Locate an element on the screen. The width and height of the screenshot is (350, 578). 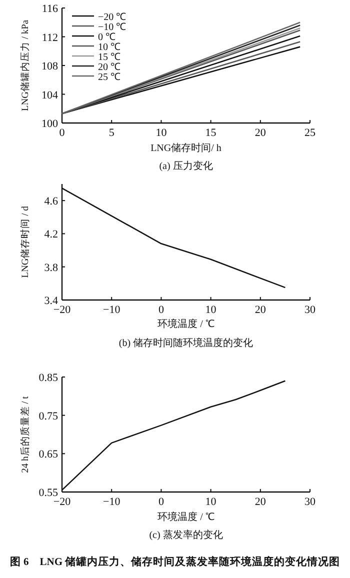
y-tick-label: 0.65 is located at coordinates (48, 454).